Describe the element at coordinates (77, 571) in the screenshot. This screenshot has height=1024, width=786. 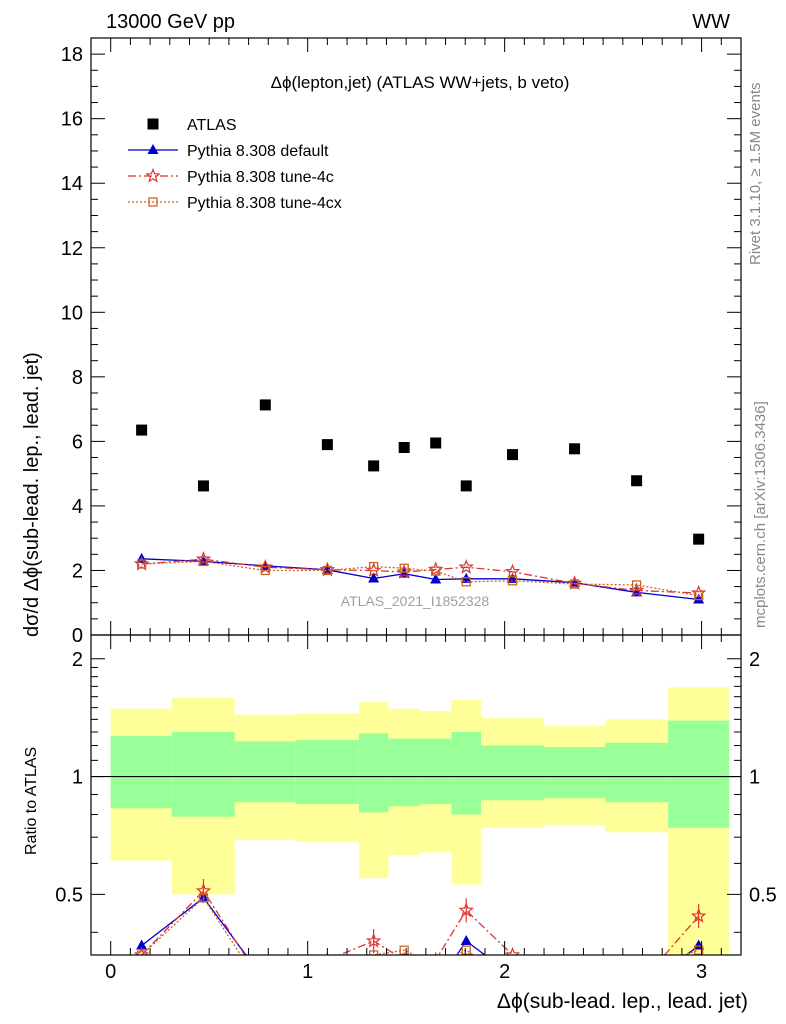
I see `y-tick-label: 2` at that location.